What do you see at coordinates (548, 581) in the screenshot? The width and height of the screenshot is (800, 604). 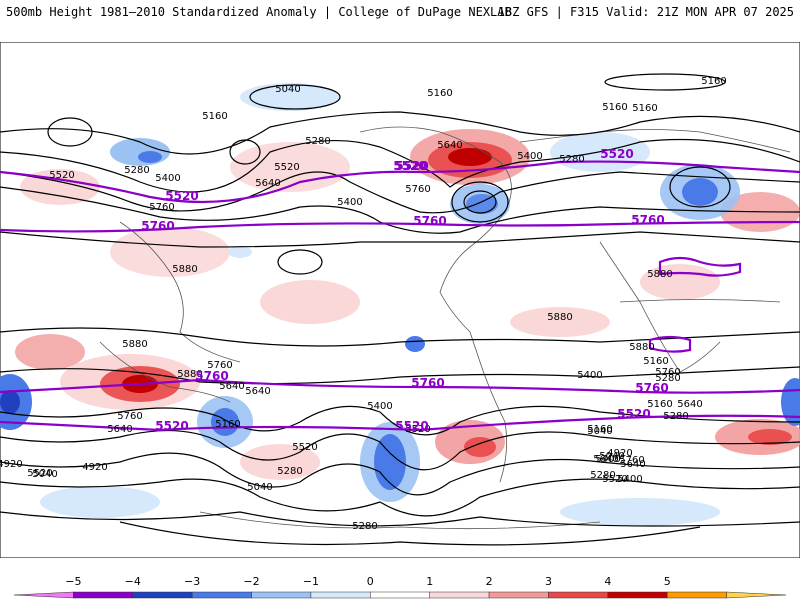 I see `colorbar-tick-label: 3` at bounding box center [548, 581].